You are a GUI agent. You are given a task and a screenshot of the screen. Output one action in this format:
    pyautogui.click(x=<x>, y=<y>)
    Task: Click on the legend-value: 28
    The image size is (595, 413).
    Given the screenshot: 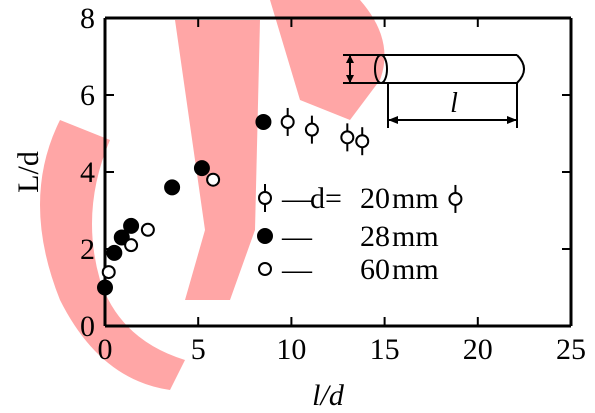 What is the action you would take?
    pyautogui.click(x=375, y=236)
    